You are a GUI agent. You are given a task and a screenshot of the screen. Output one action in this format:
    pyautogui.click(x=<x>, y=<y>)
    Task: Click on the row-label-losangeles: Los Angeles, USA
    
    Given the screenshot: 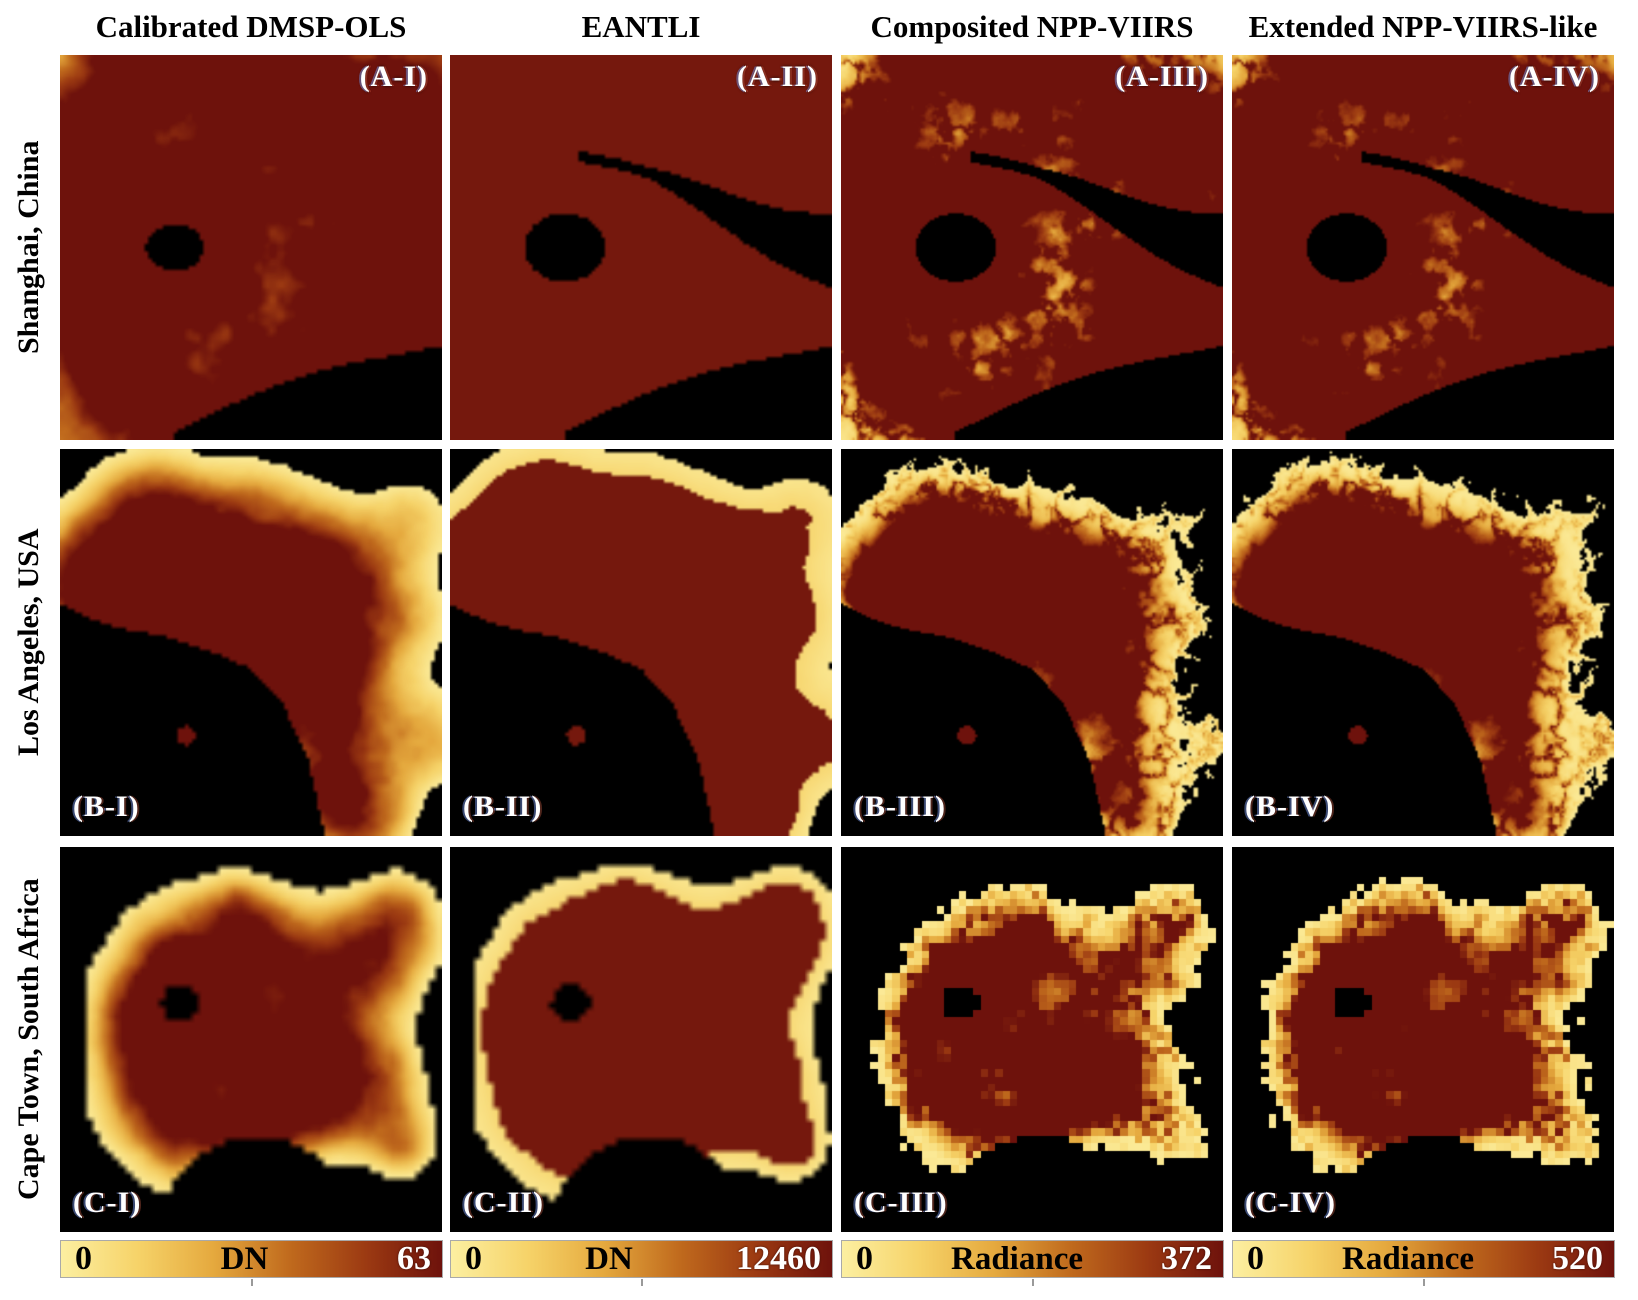 What is the action you would take?
    pyautogui.click(x=28, y=642)
    